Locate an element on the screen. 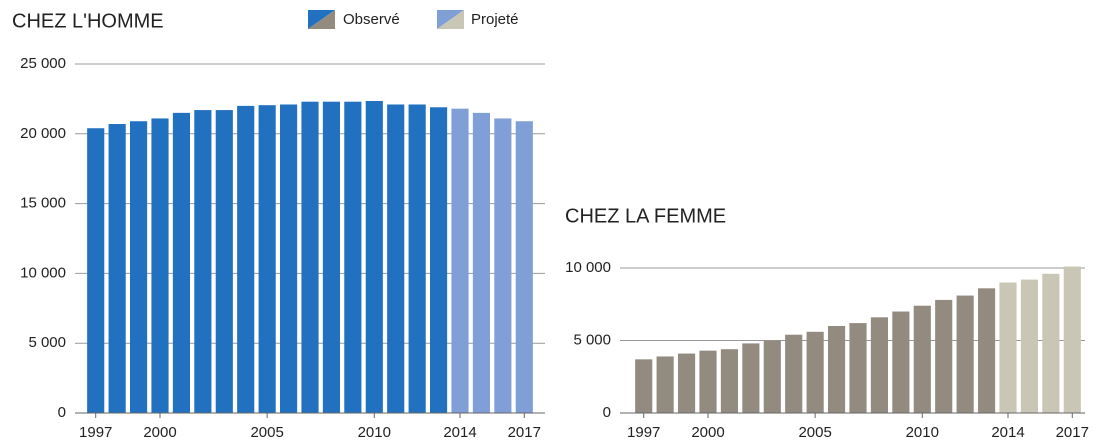 The width and height of the screenshot is (1096, 443). legend-label: Projeté is located at coordinates (495, 19).